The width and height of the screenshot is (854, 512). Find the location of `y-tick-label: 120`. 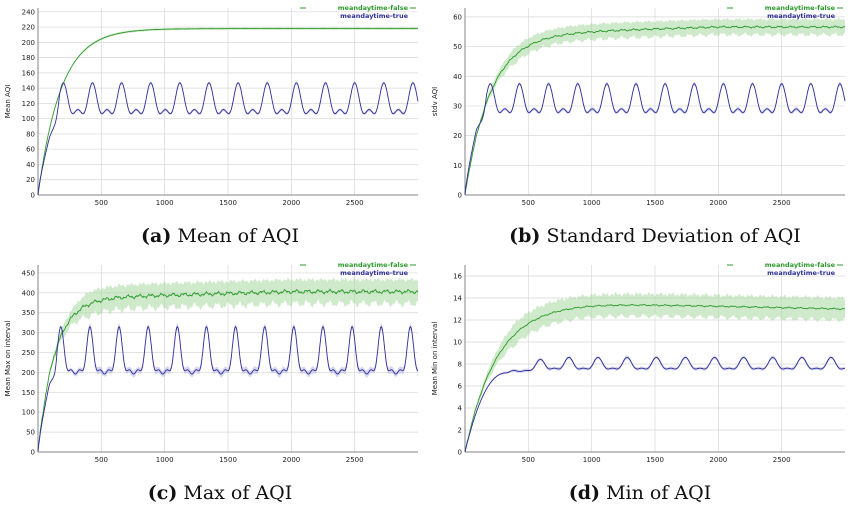

y-tick-label: 120 is located at coordinates (28, 104).